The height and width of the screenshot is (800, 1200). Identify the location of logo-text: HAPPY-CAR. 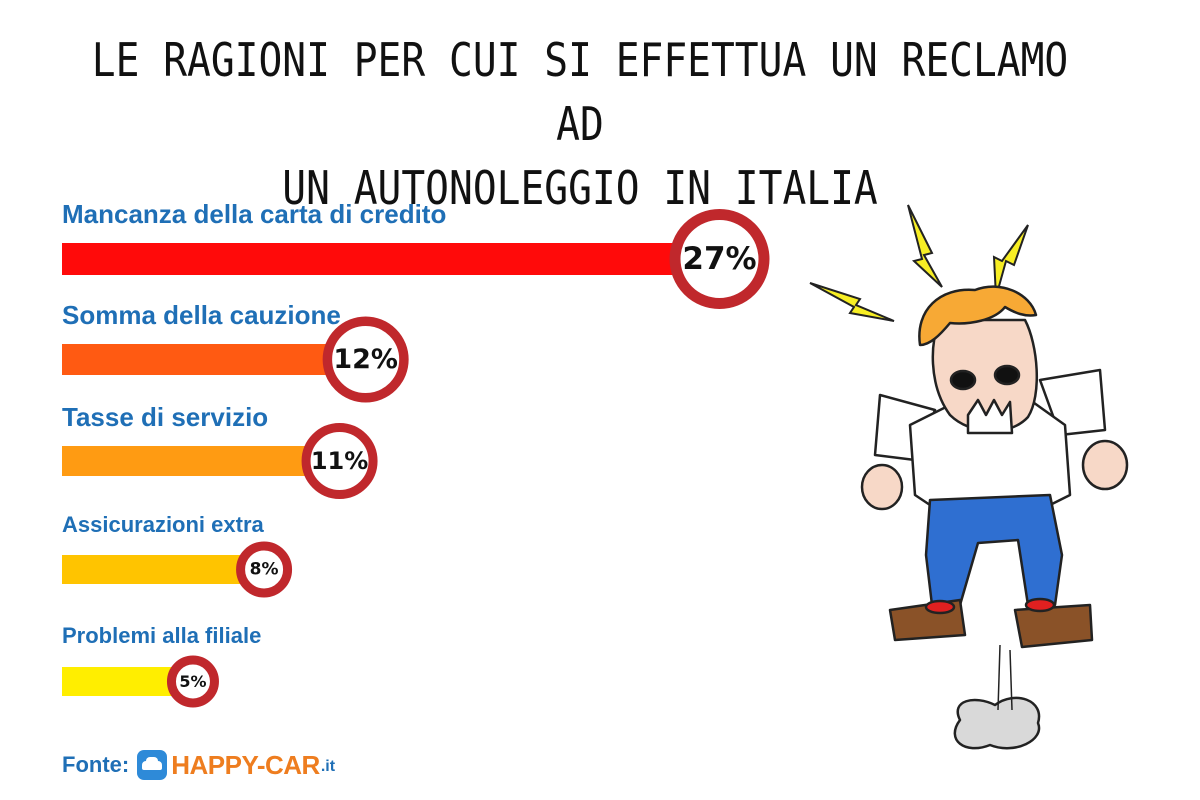
(245, 764).